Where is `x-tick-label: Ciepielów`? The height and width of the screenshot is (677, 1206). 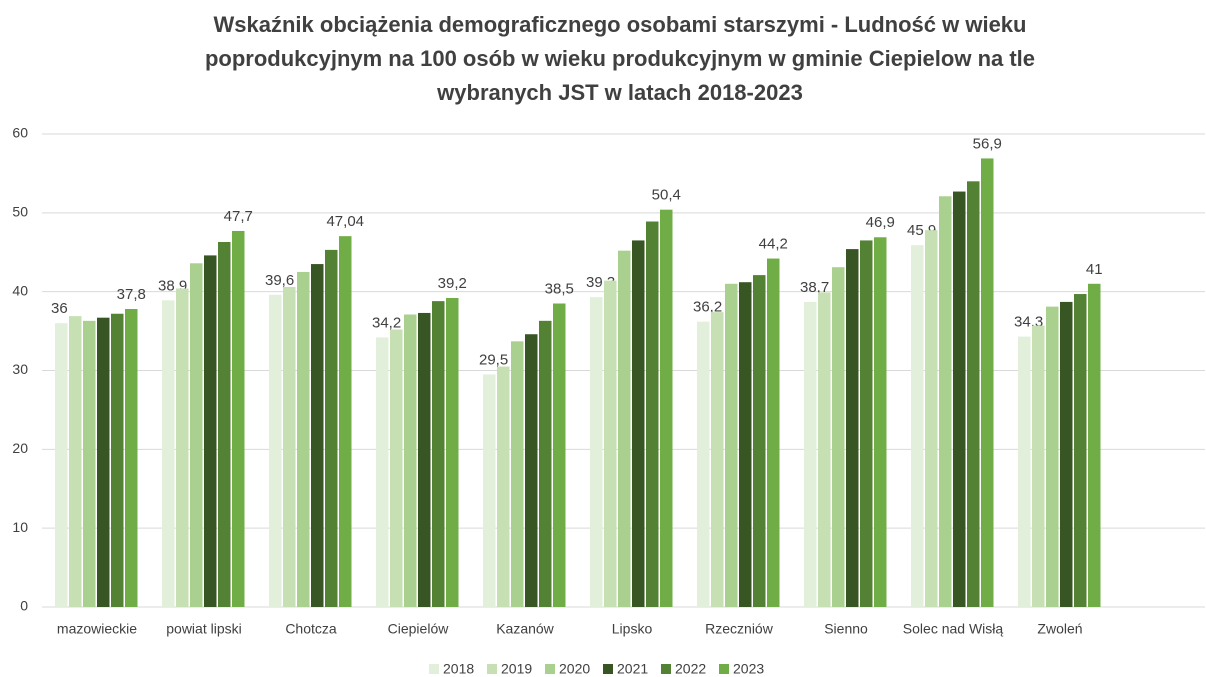 x-tick-label: Ciepielów is located at coordinates (419, 629).